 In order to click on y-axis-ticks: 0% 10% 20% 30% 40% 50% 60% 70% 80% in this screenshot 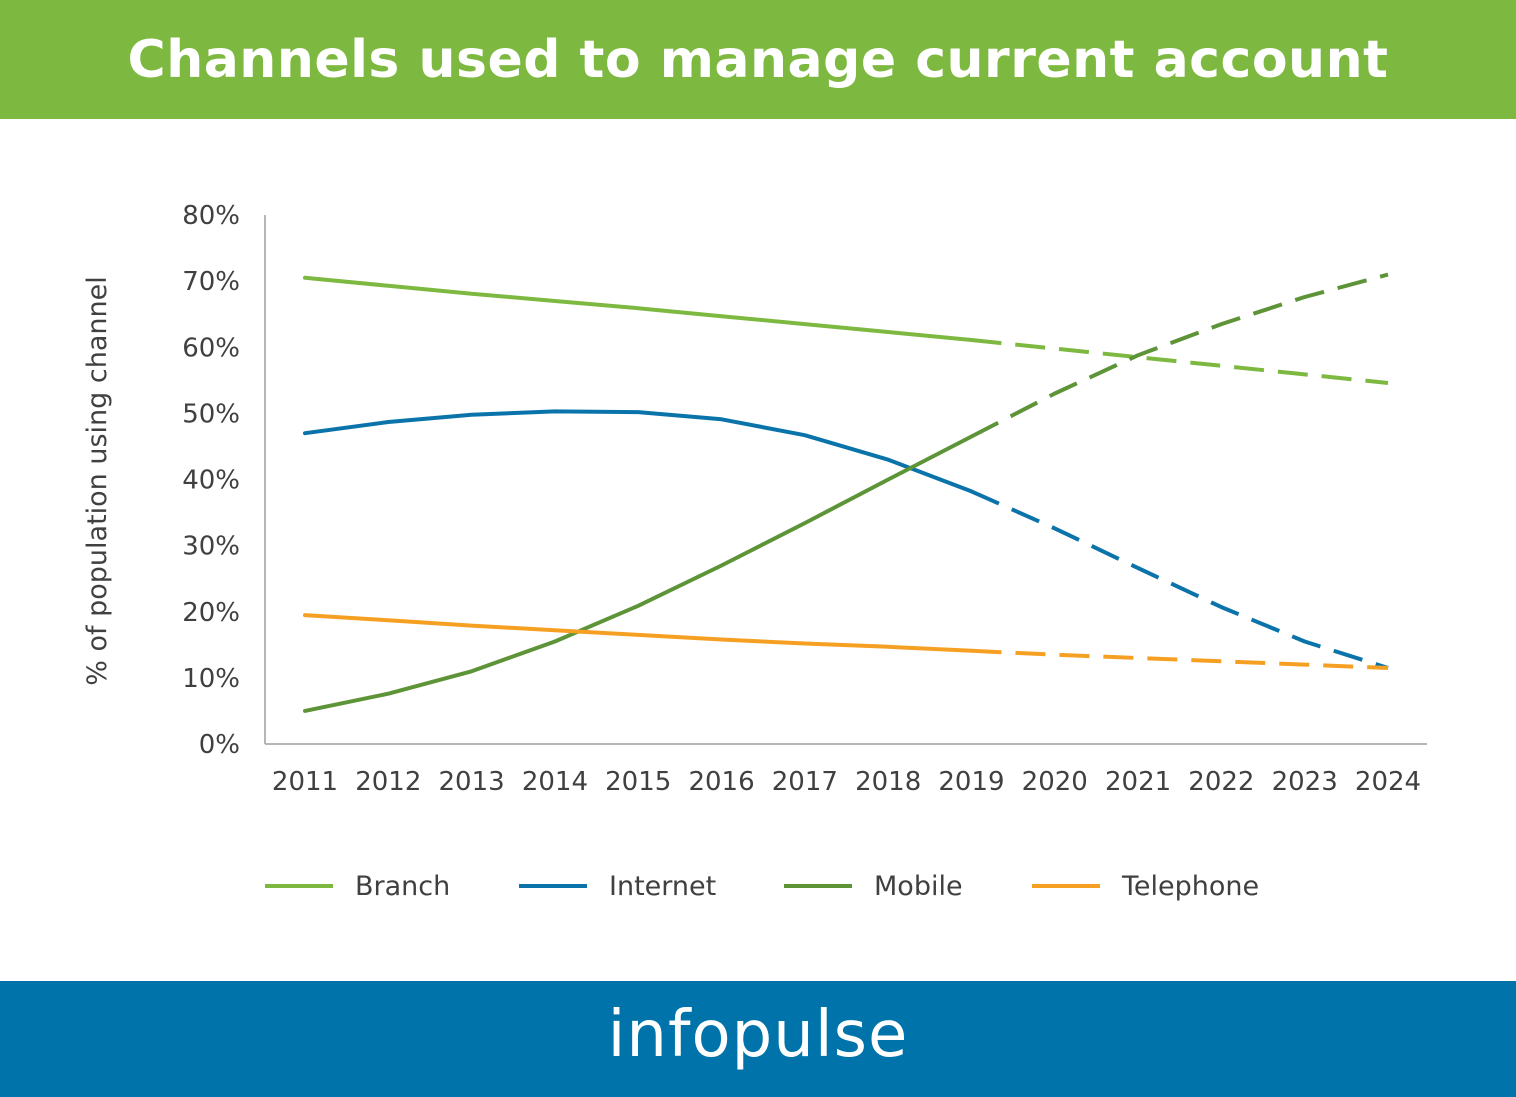, I will do `click(211, 480)`.